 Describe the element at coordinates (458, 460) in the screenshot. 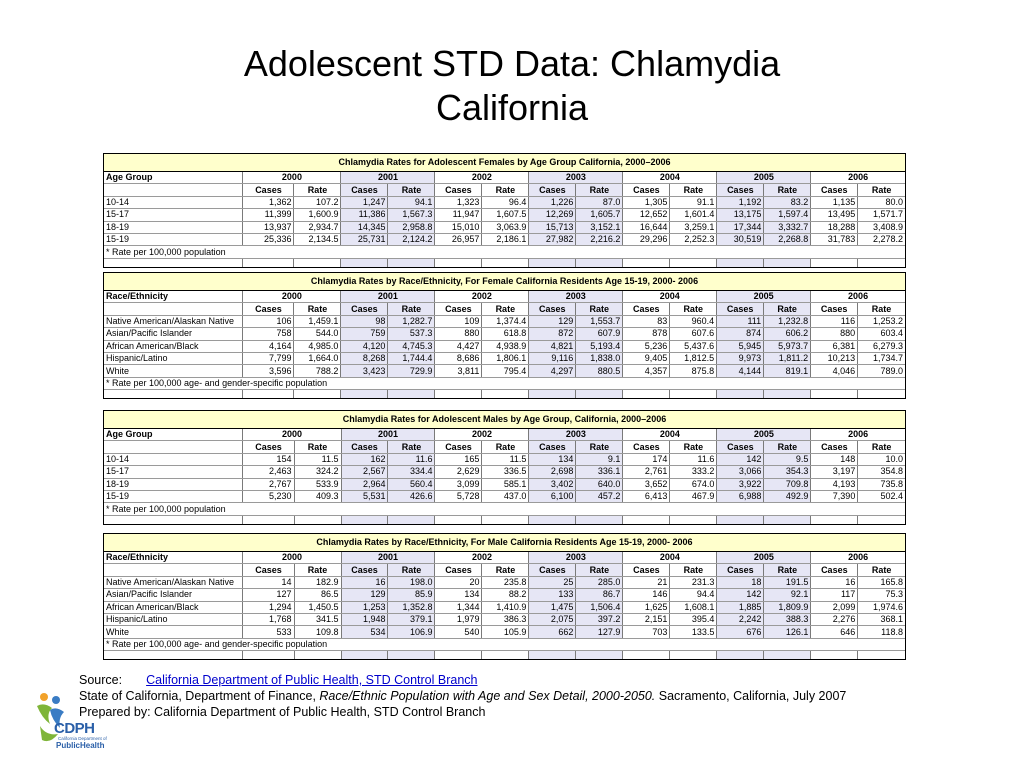

I see `cases-cell: 165` at that location.